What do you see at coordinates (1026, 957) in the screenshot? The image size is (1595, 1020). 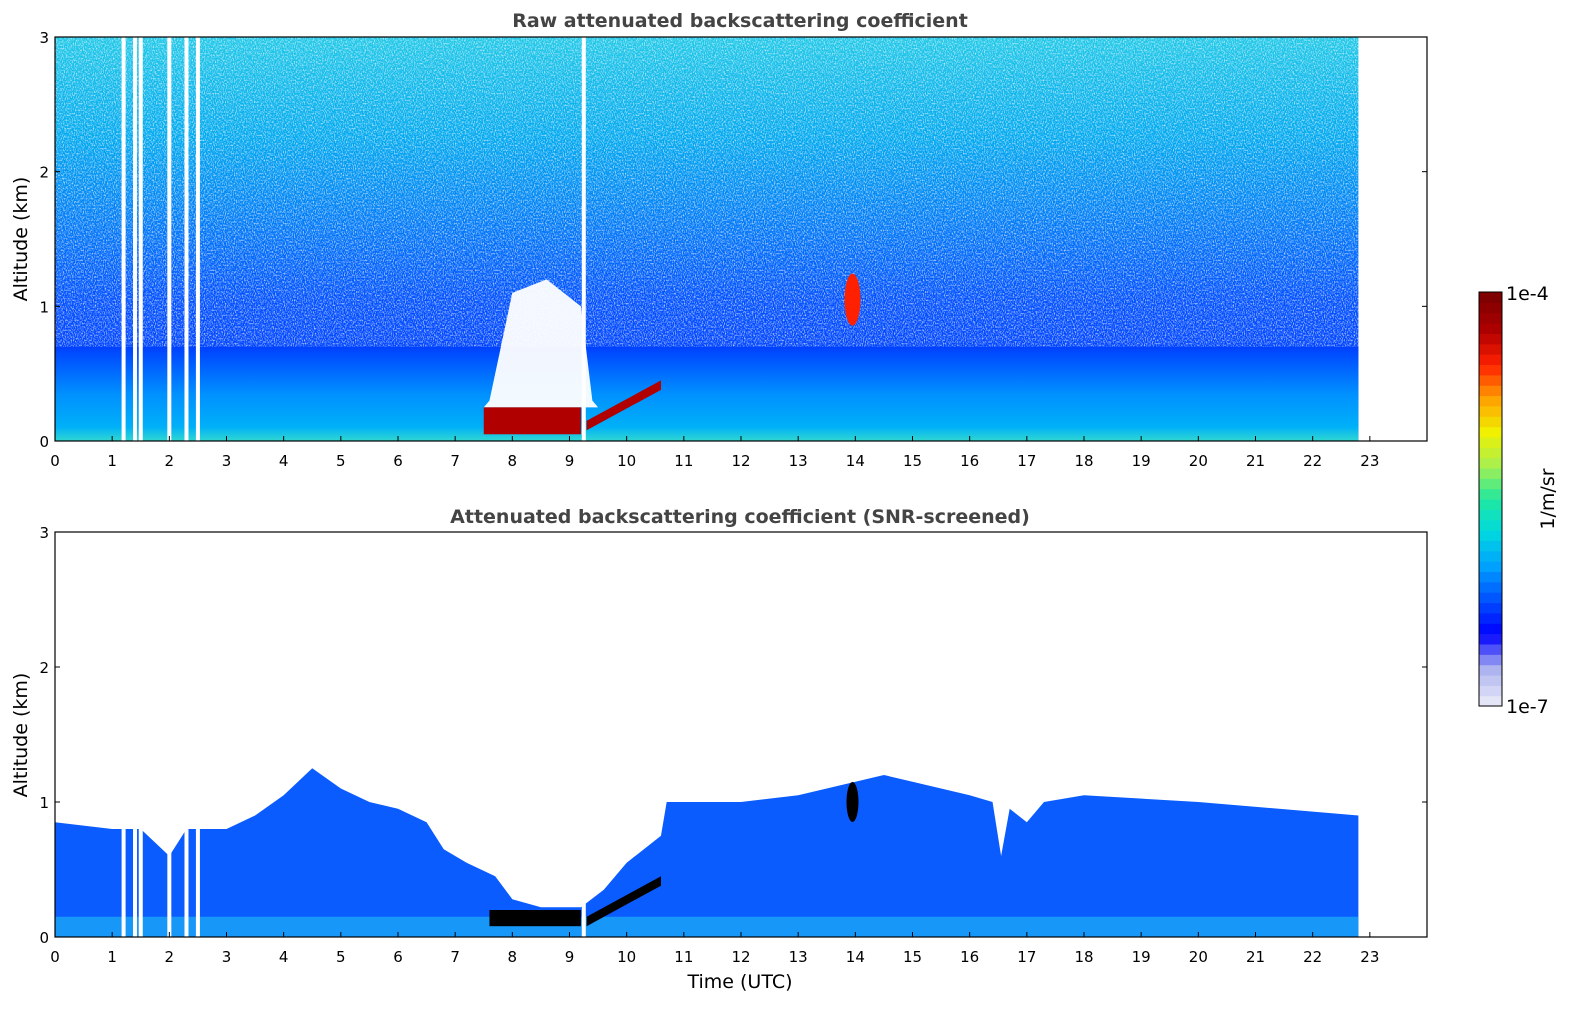 I see `panel2-xtick-label: 17` at bounding box center [1026, 957].